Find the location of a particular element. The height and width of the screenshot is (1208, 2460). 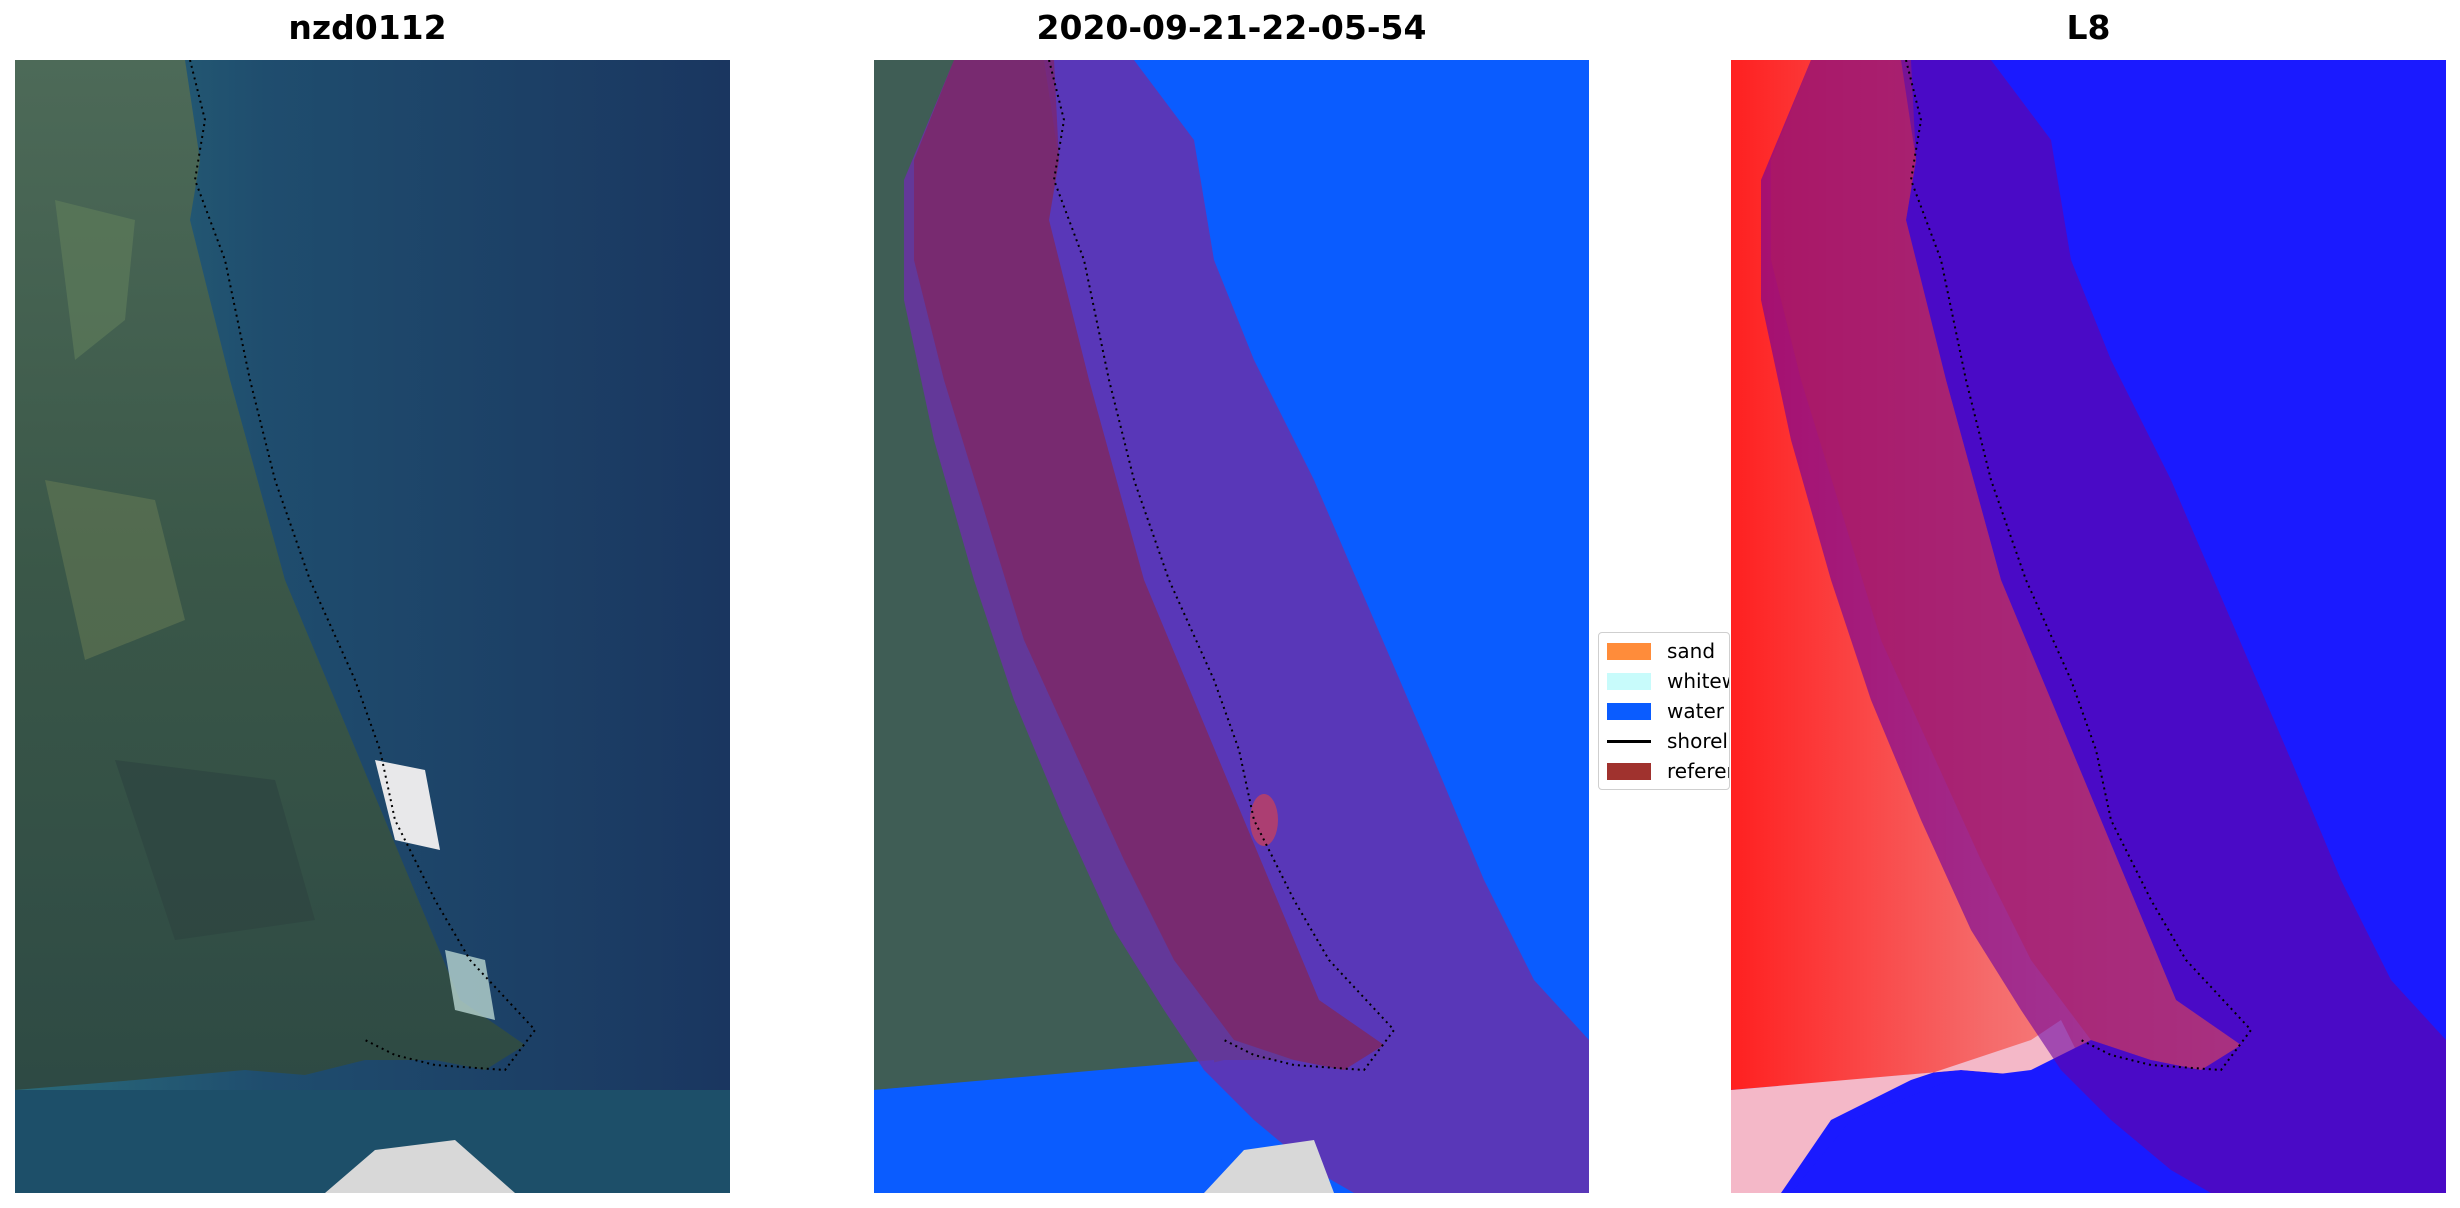

legend-swatch-shoreline is located at coordinates (1629, 741).